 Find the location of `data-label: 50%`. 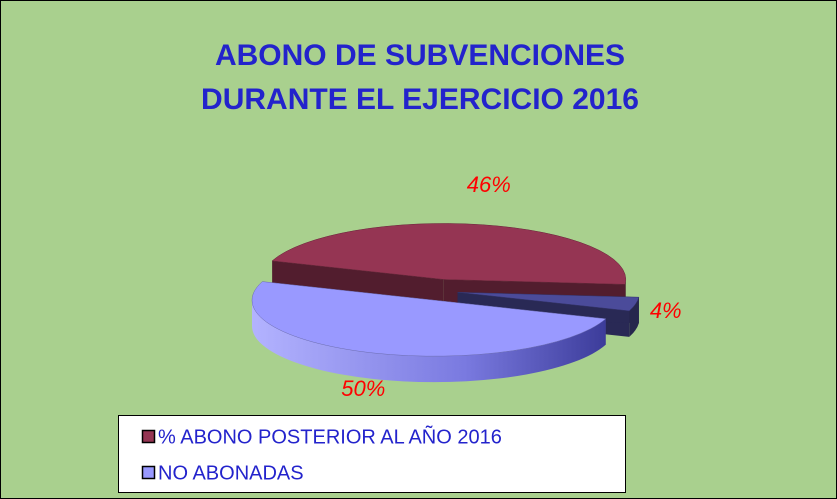

data-label: 50% is located at coordinates (363, 388).